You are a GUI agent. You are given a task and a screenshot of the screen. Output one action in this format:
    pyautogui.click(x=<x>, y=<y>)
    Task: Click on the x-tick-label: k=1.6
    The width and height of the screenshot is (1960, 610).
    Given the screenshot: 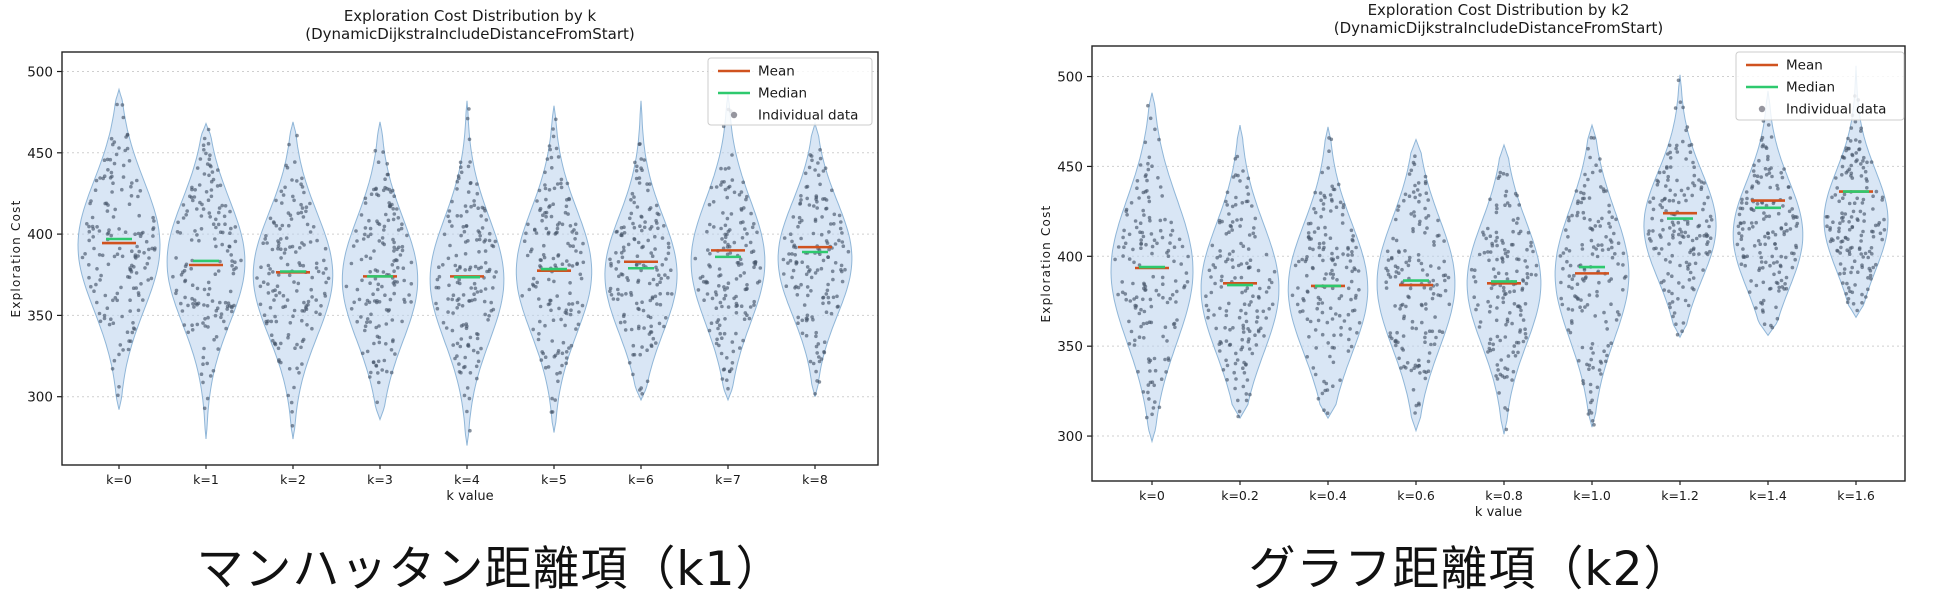 What is the action you would take?
    pyautogui.click(x=1856, y=495)
    